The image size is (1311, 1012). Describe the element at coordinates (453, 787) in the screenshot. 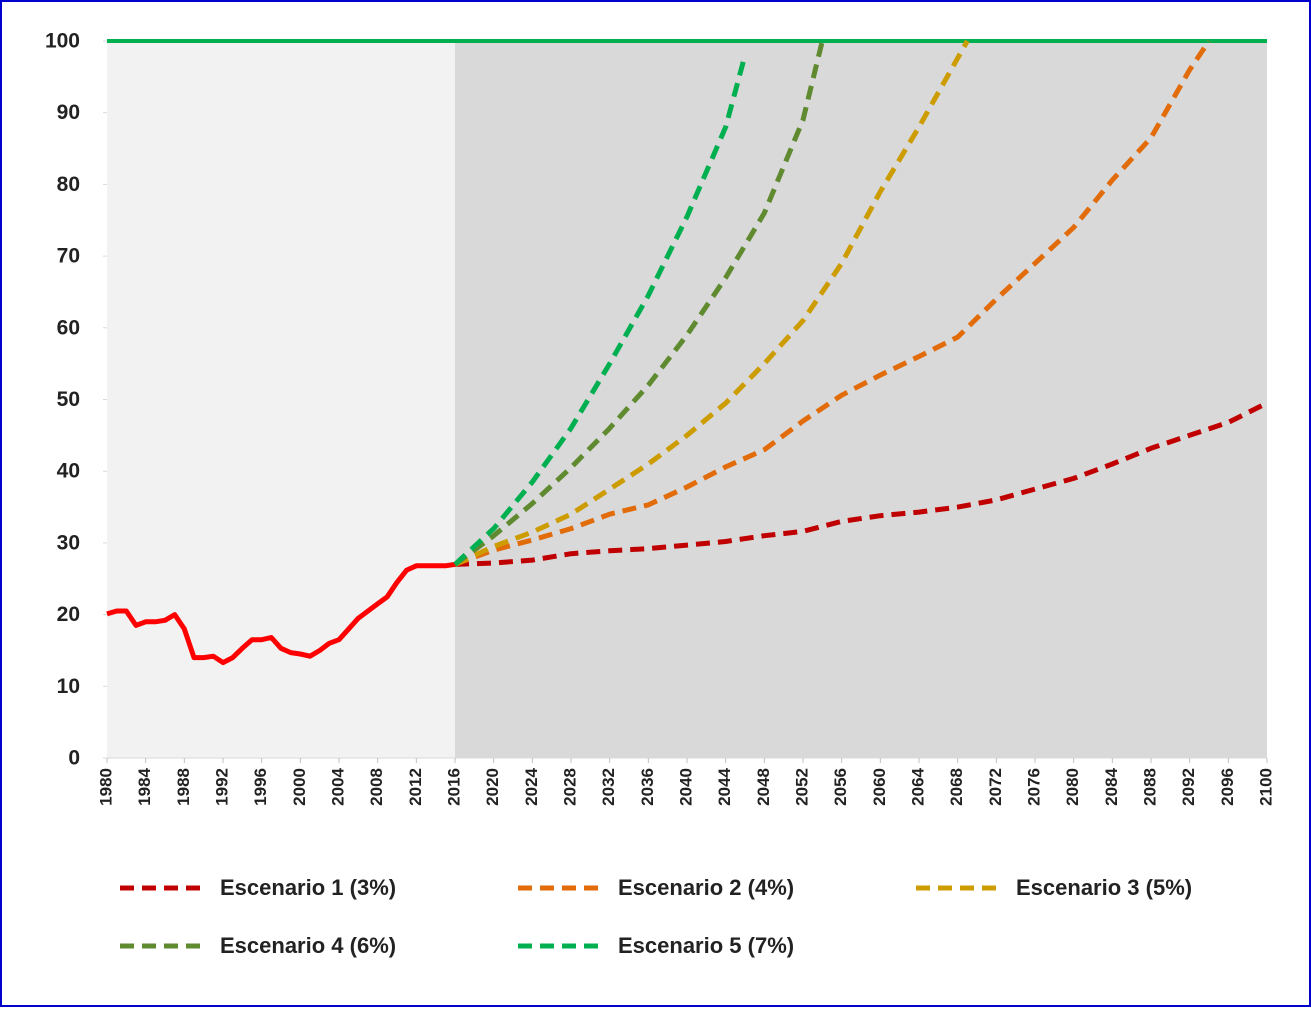

I see `x-tick-label: 2016` at that location.